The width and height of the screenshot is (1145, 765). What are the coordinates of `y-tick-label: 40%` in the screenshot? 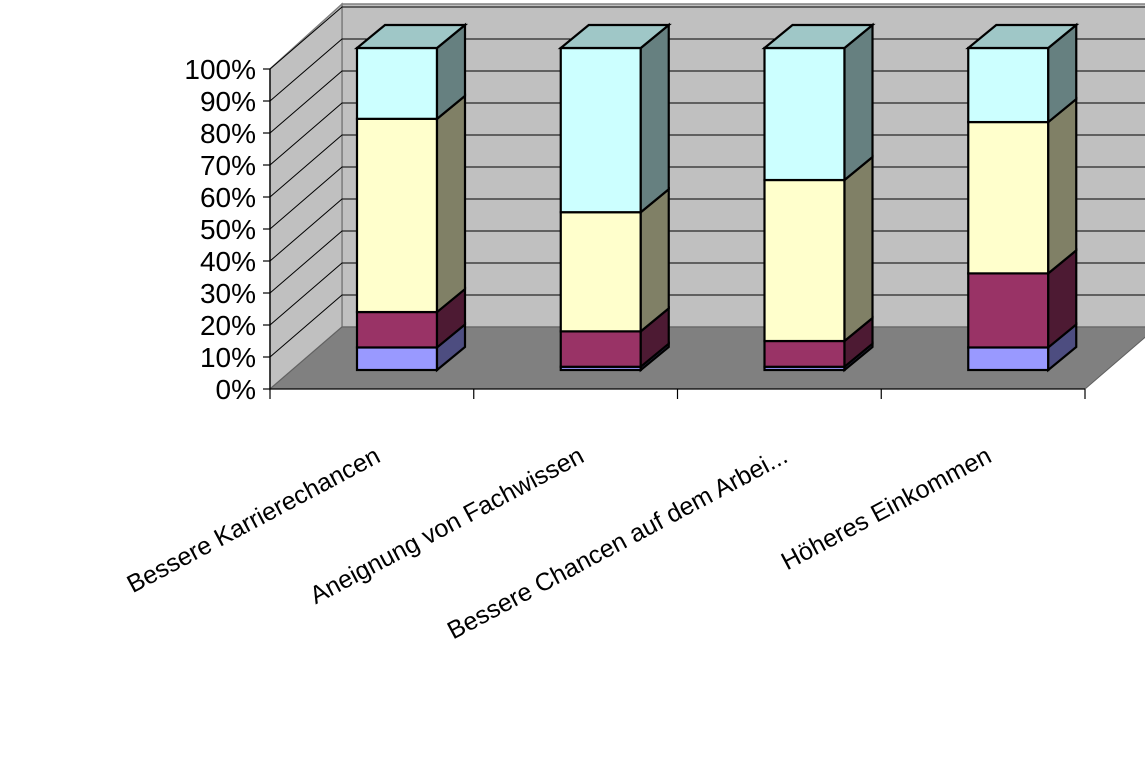 It's located at (228, 261).